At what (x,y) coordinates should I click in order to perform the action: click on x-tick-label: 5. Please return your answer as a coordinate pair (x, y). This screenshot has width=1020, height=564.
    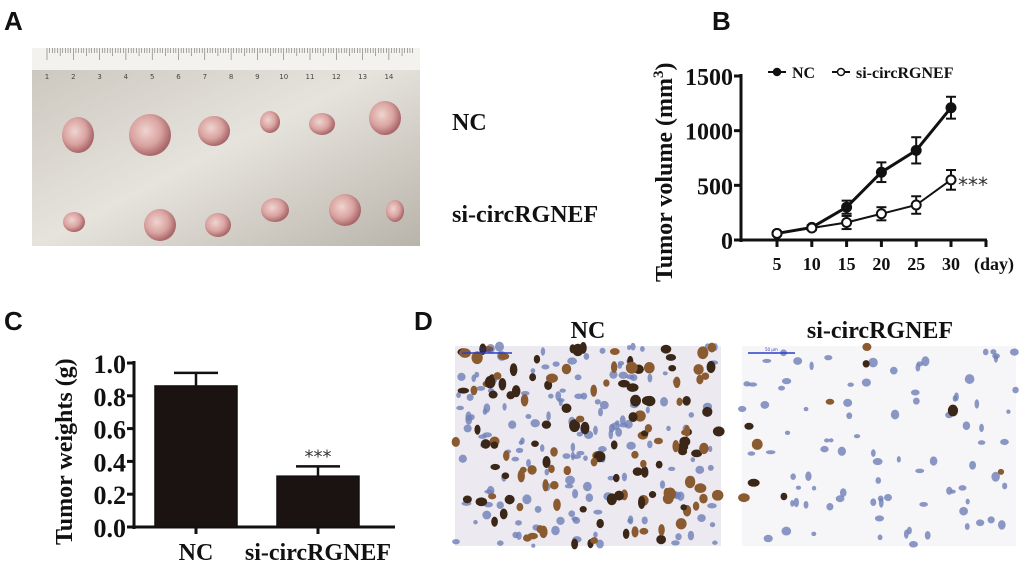
    Looking at the image, I should click on (777, 264).